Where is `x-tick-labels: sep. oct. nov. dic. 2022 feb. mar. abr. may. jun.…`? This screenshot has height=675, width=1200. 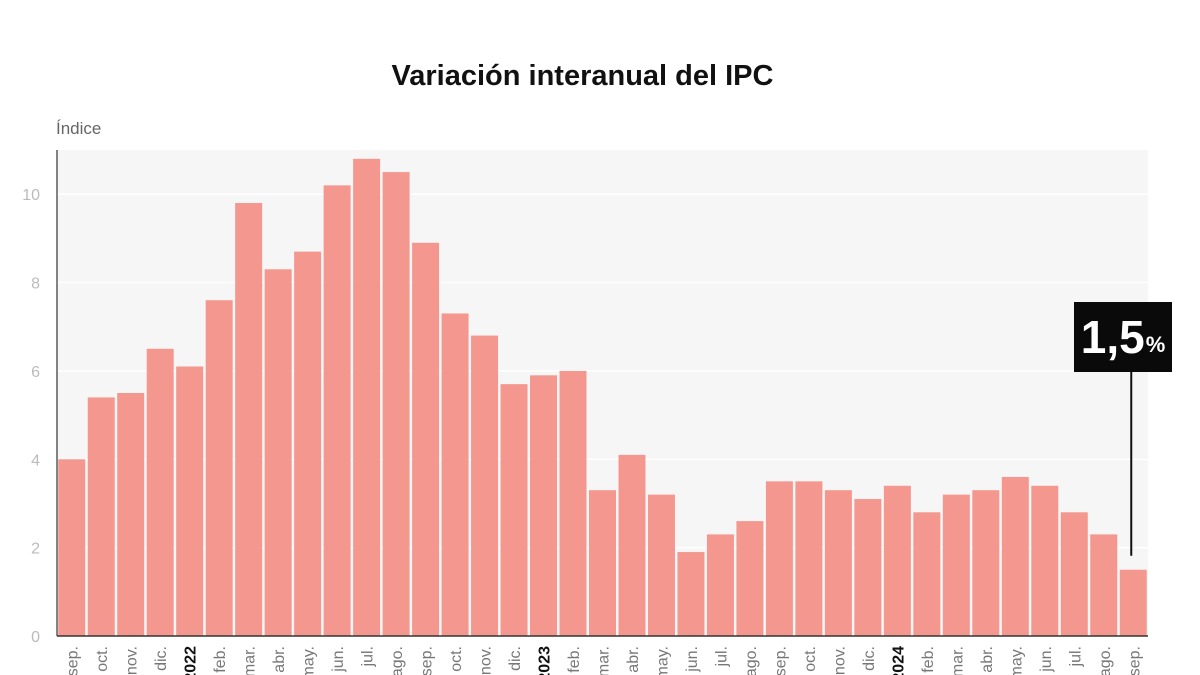
x-tick-labels: sep. oct. nov. dic. 2022 feb. mar. abr. may. jun.… is located at coordinates (604, 660).